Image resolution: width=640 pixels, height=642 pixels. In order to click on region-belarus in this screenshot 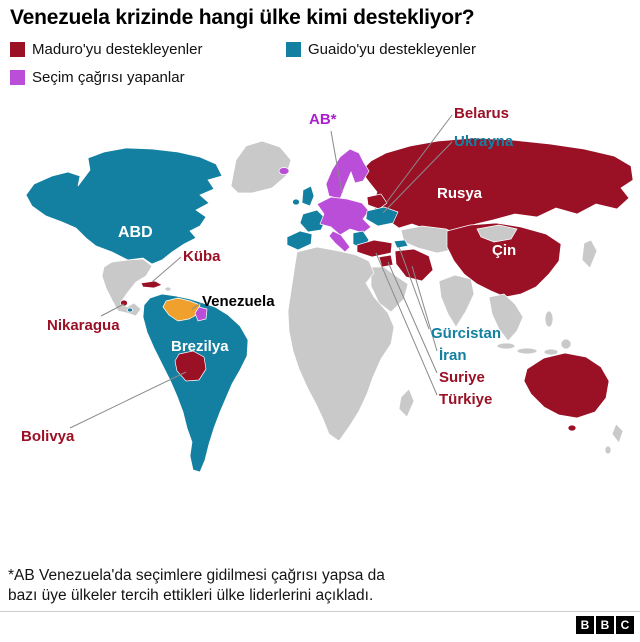, I will do `click(377, 201)`.